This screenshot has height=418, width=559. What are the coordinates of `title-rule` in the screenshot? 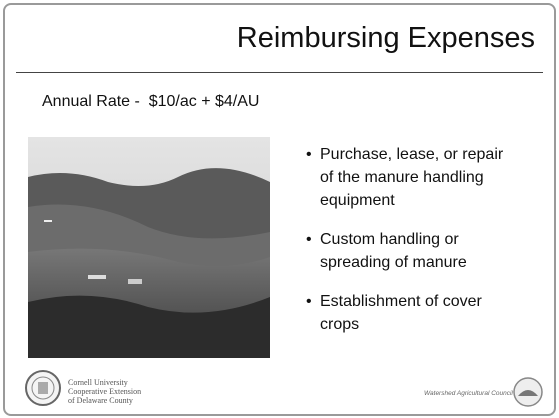 It's located at (279, 72).